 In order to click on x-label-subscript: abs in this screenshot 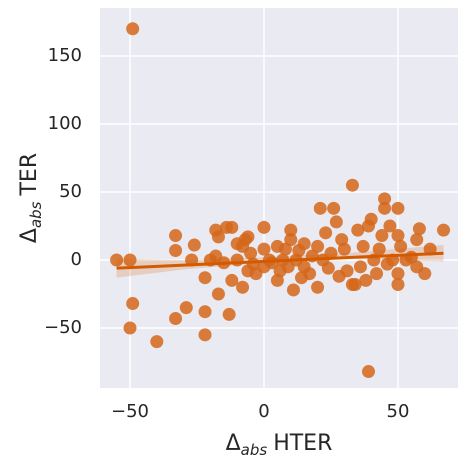, I will do `click(254, 450)`.